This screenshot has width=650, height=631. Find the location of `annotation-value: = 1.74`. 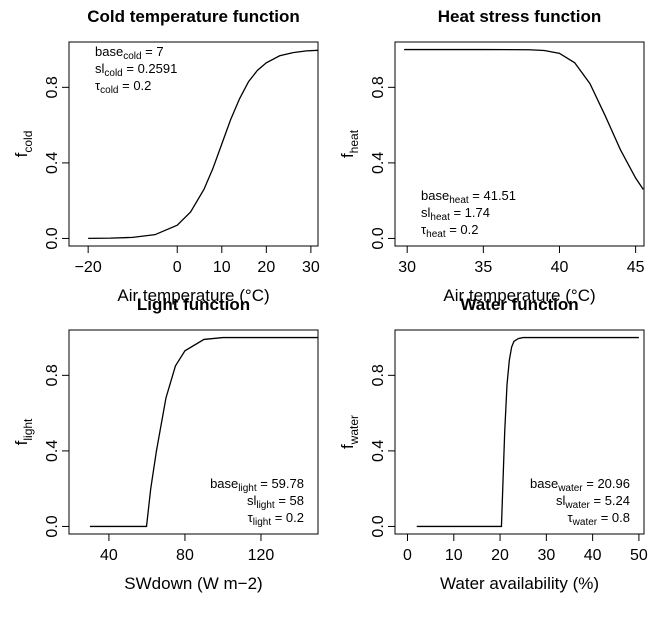

annotation-value: = 1.74 is located at coordinates (470, 212).